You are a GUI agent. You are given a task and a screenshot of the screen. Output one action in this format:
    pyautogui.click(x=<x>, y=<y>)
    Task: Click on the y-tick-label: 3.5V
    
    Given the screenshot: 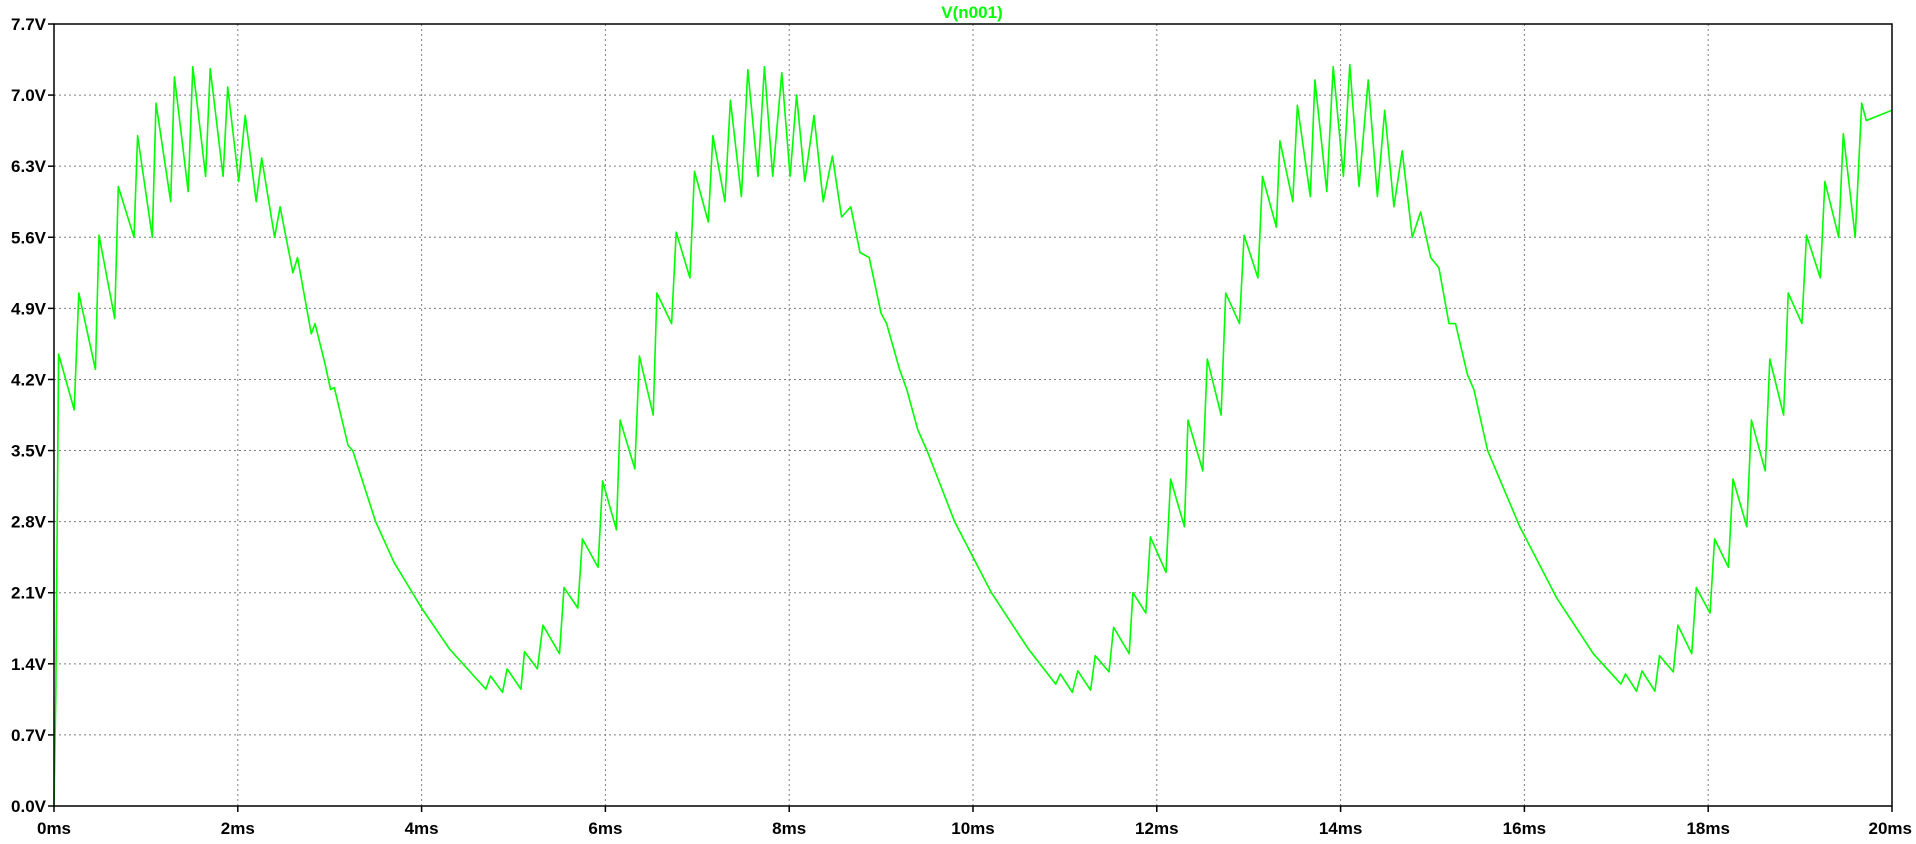 What is the action you would take?
    pyautogui.click(x=29, y=451)
    